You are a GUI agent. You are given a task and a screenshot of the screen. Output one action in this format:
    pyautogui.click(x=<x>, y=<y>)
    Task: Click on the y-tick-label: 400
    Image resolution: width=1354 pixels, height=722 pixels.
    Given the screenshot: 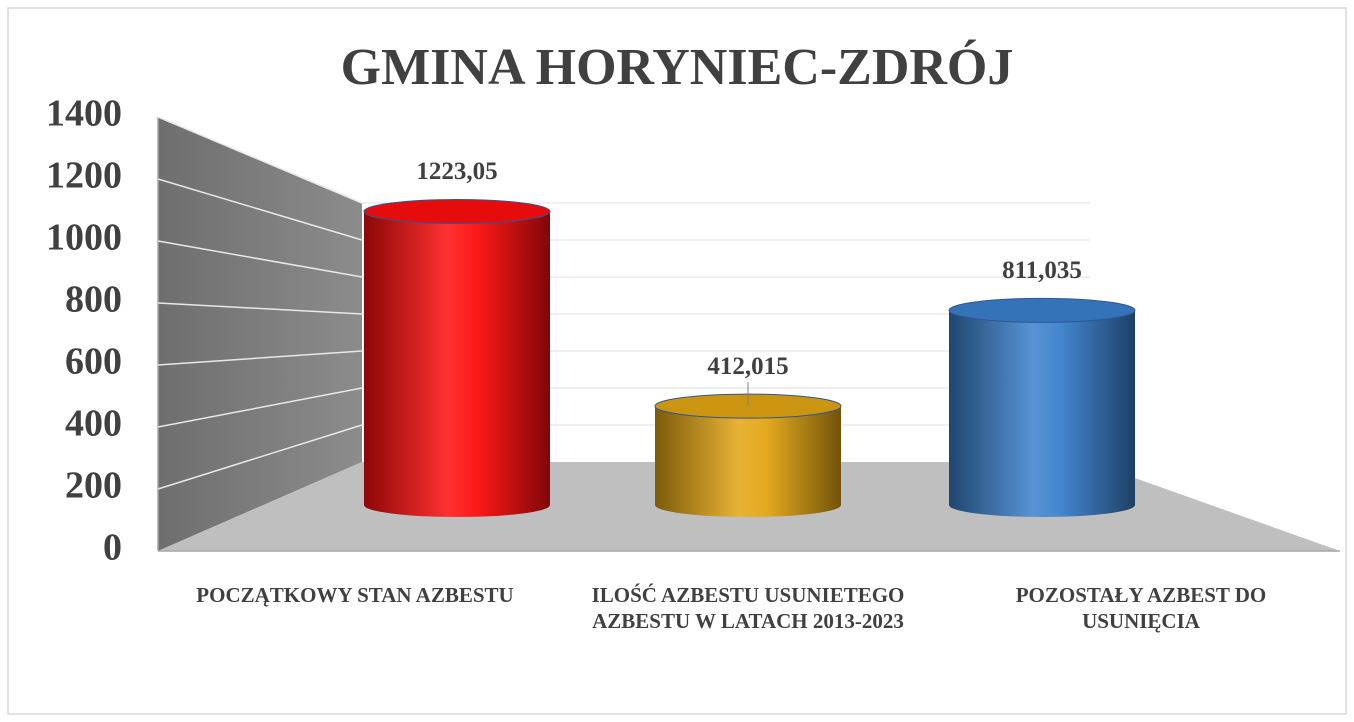 What is the action you would take?
    pyautogui.click(x=93, y=424)
    